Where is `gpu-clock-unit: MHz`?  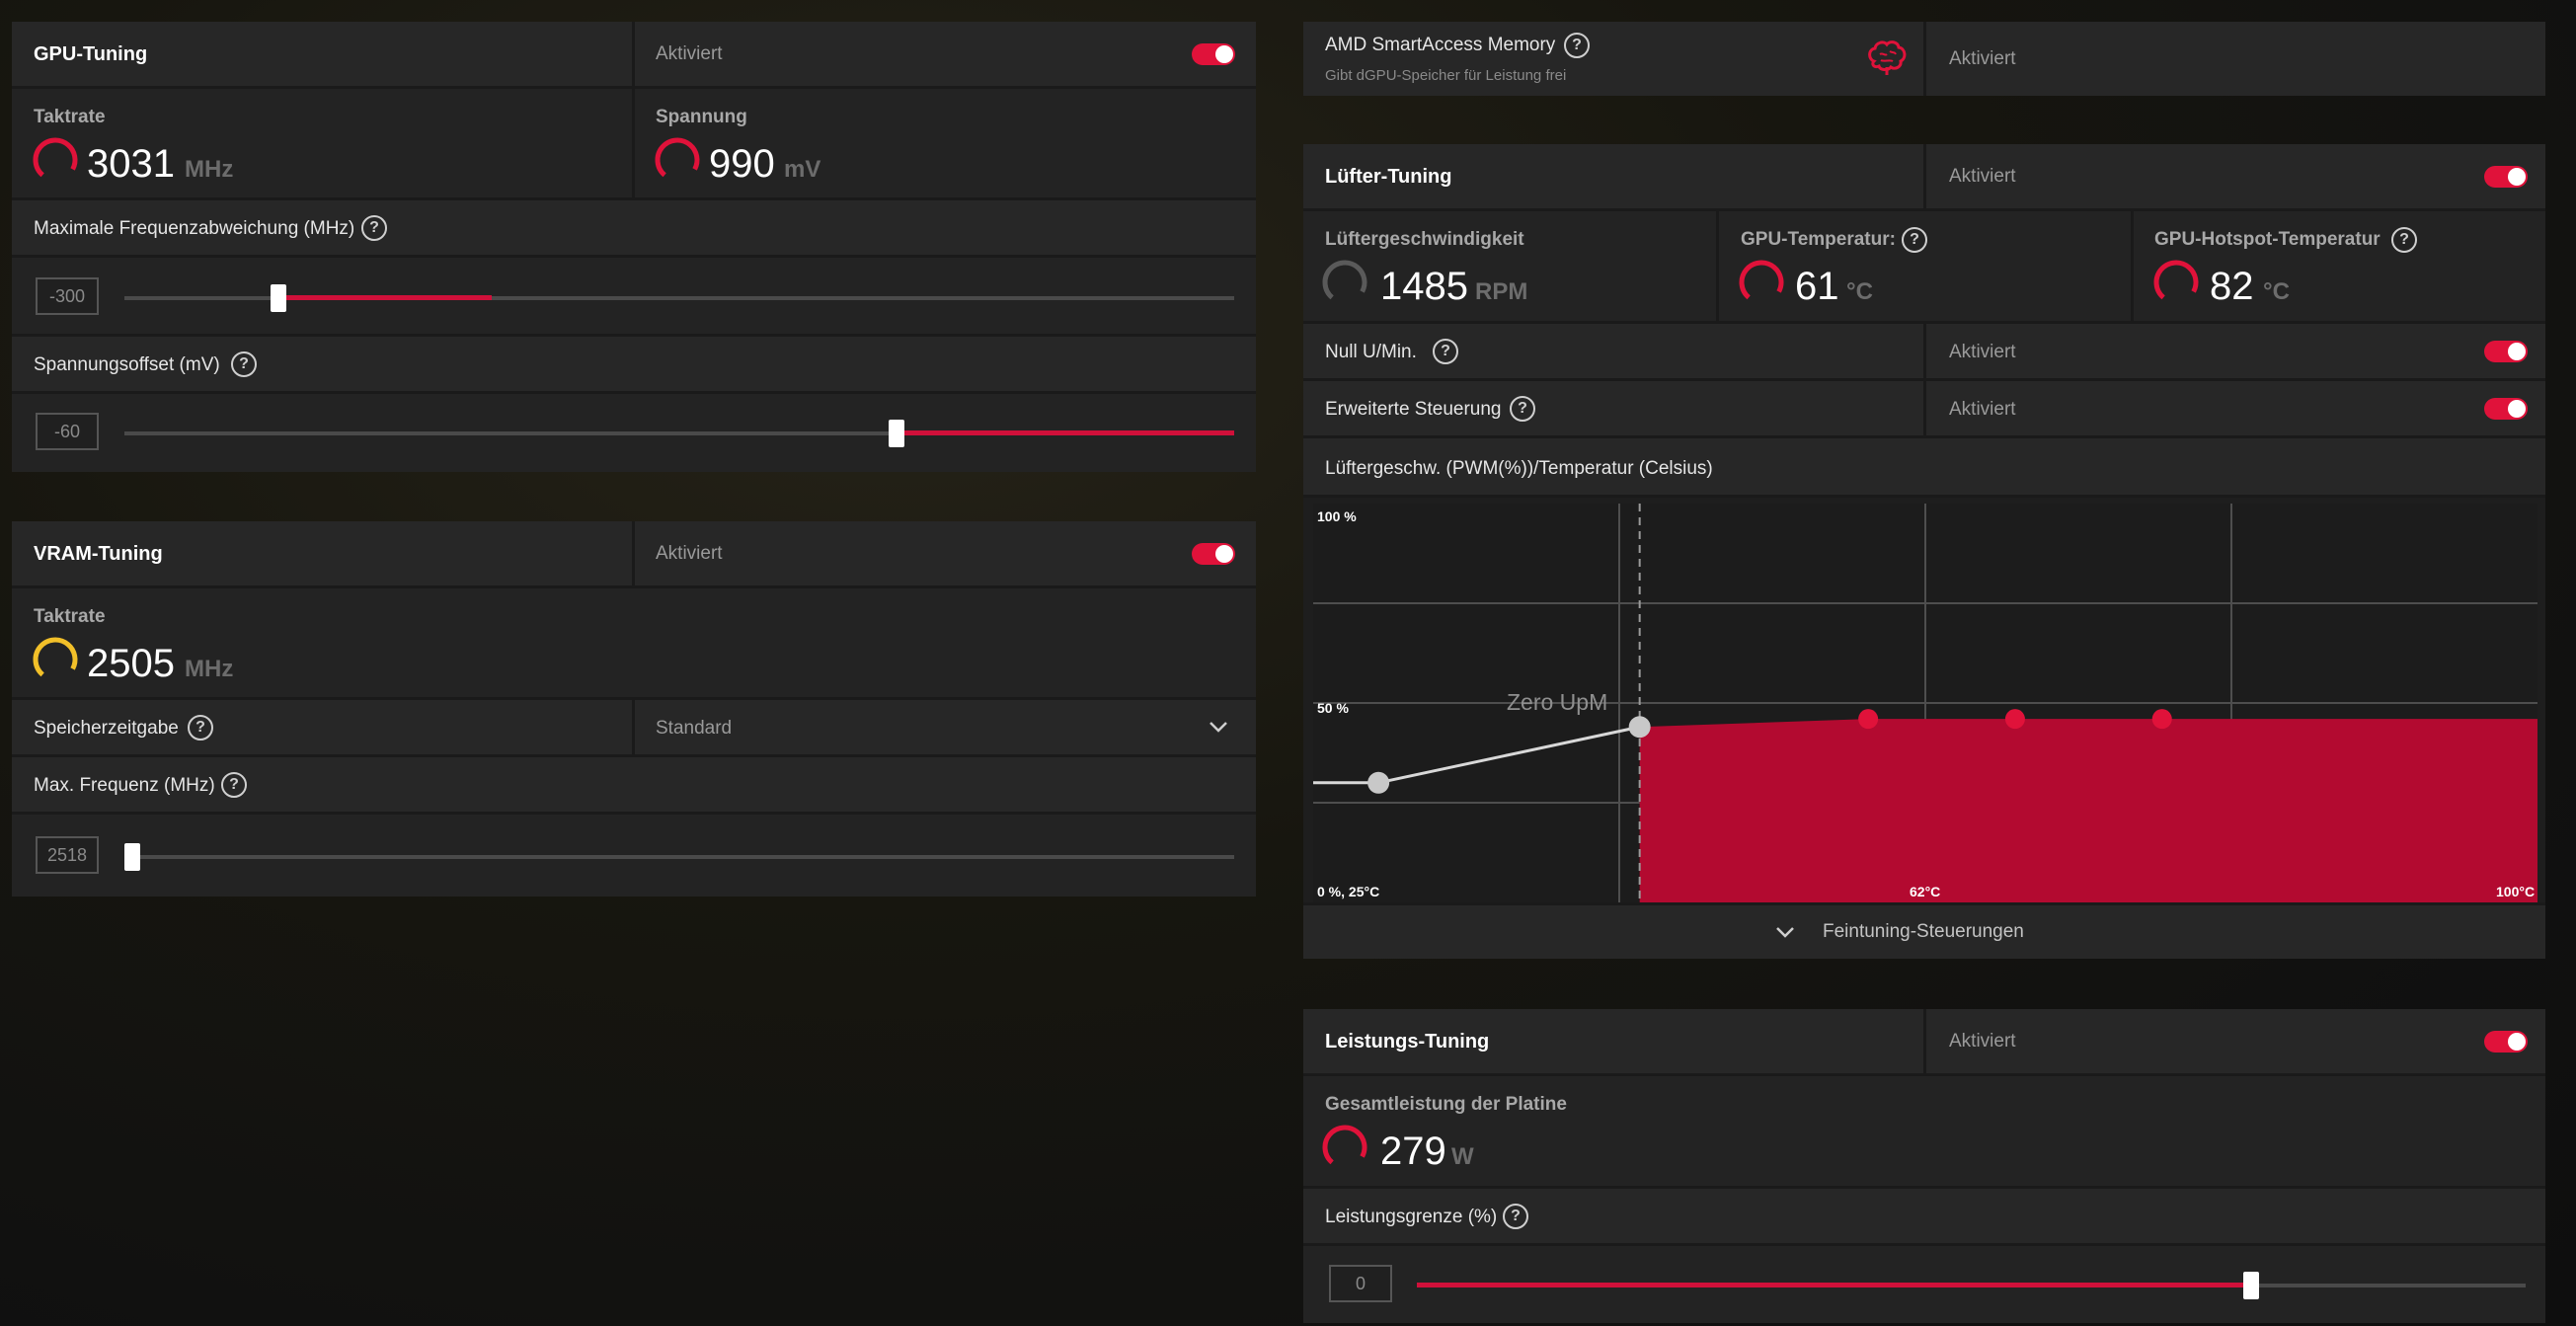 gpu-clock-unit: MHz is located at coordinates (209, 169).